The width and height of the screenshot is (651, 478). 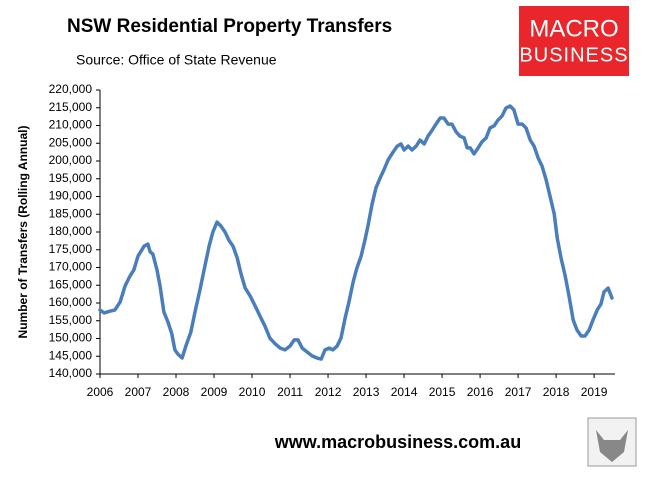 What do you see at coordinates (100, 392) in the screenshot?
I see `x-tick-label: 2006` at bounding box center [100, 392].